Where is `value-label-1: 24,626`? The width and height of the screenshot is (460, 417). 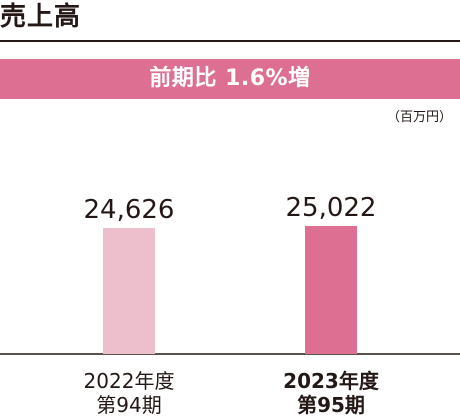 value-label-1: 24,626 is located at coordinates (129, 210).